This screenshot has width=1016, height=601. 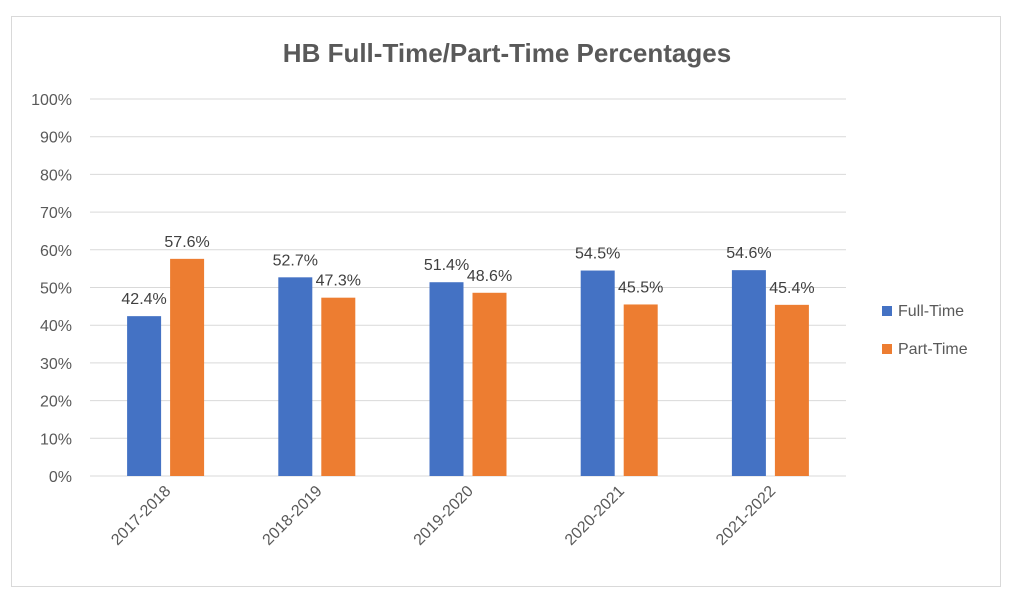 What do you see at coordinates (597, 254) in the screenshot?
I see `data-label: 54.5%` at bounding box center [597, 254].